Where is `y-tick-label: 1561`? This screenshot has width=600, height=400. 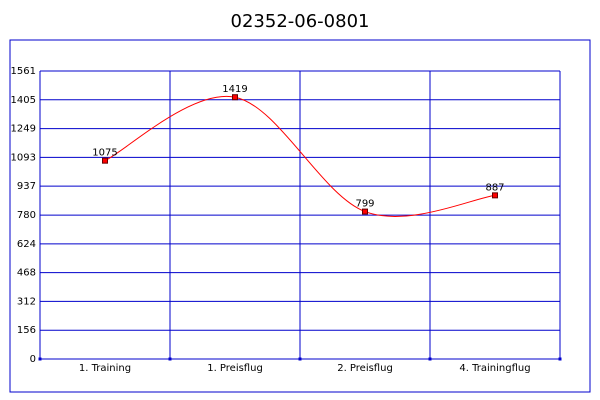
y-tick-label: 1561 is located at coordinates (23, 71).